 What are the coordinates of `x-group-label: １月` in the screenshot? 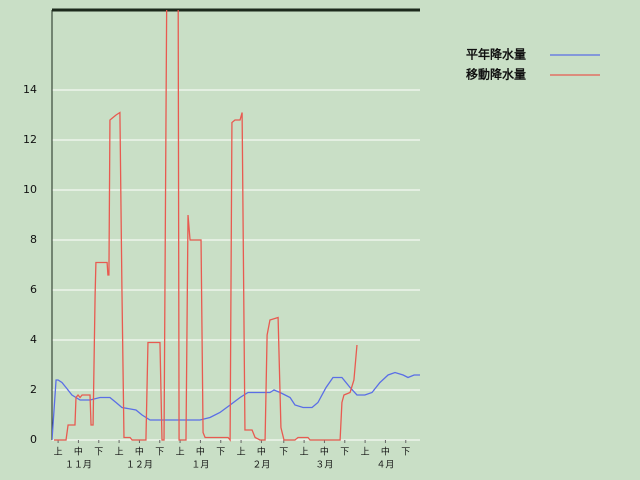 It's located at (200, 465).